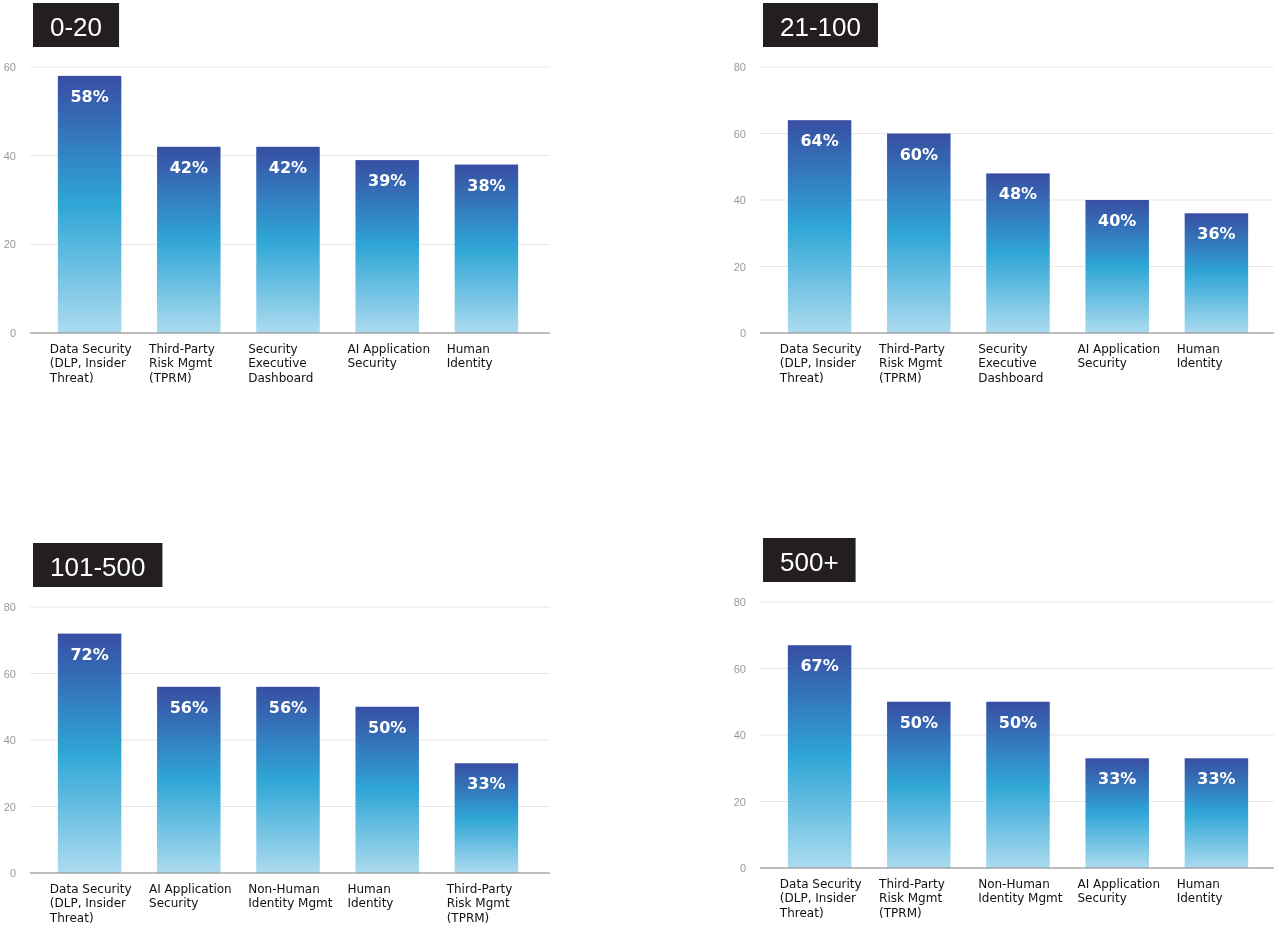  Describe the element at coordinates (819, 666) in the screenshot. I see `data-label: 67%` at that location.